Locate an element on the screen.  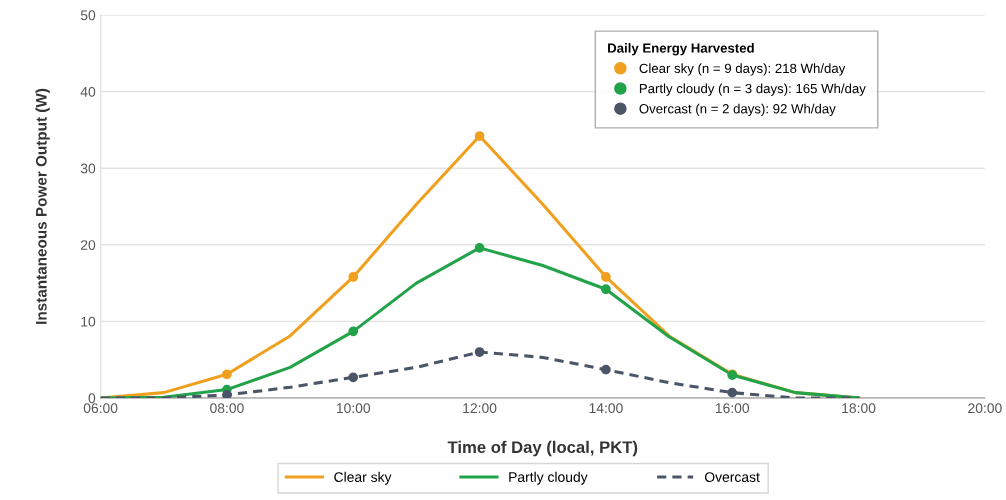
y-tick-label: 20 is located at coordinates (88, 245).